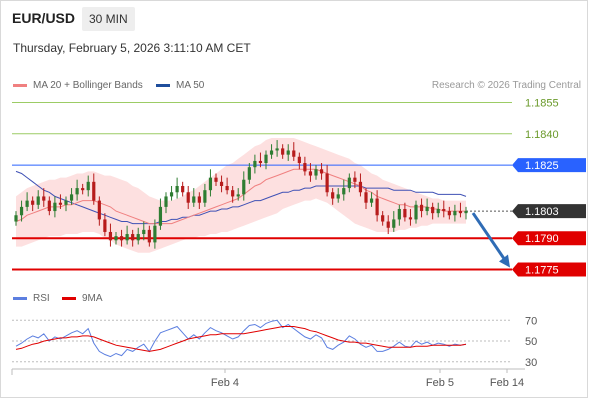 The width and height of the screenshot is (590, 400). What do you see at coordinates (549, 269) in the screenshot?
I see `level-tag-1.1775` at bounding box center [549, 269].